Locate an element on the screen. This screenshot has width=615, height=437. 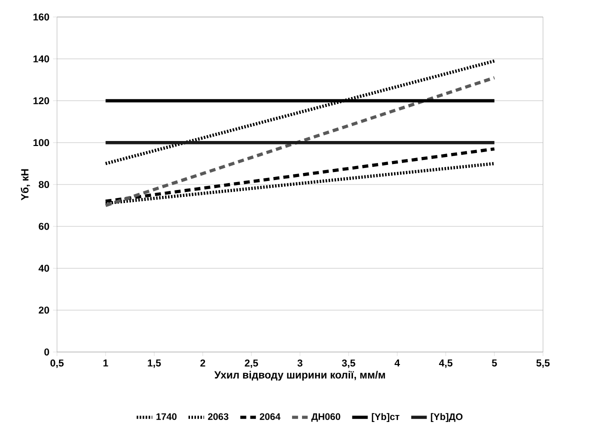
legend-label: 2064 is located at coordinates (270, 416).